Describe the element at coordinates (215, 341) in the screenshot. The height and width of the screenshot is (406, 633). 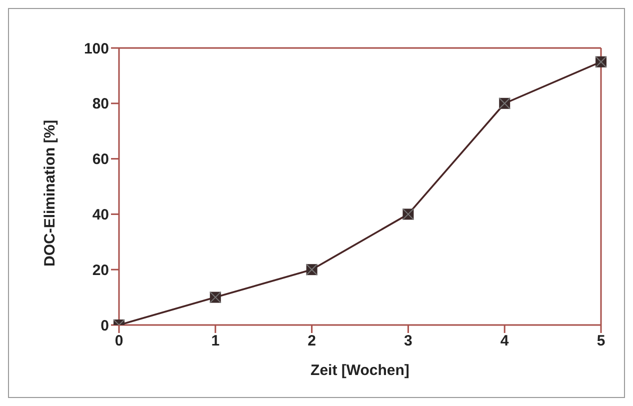
I see `x-tick-label: 1` at that location.